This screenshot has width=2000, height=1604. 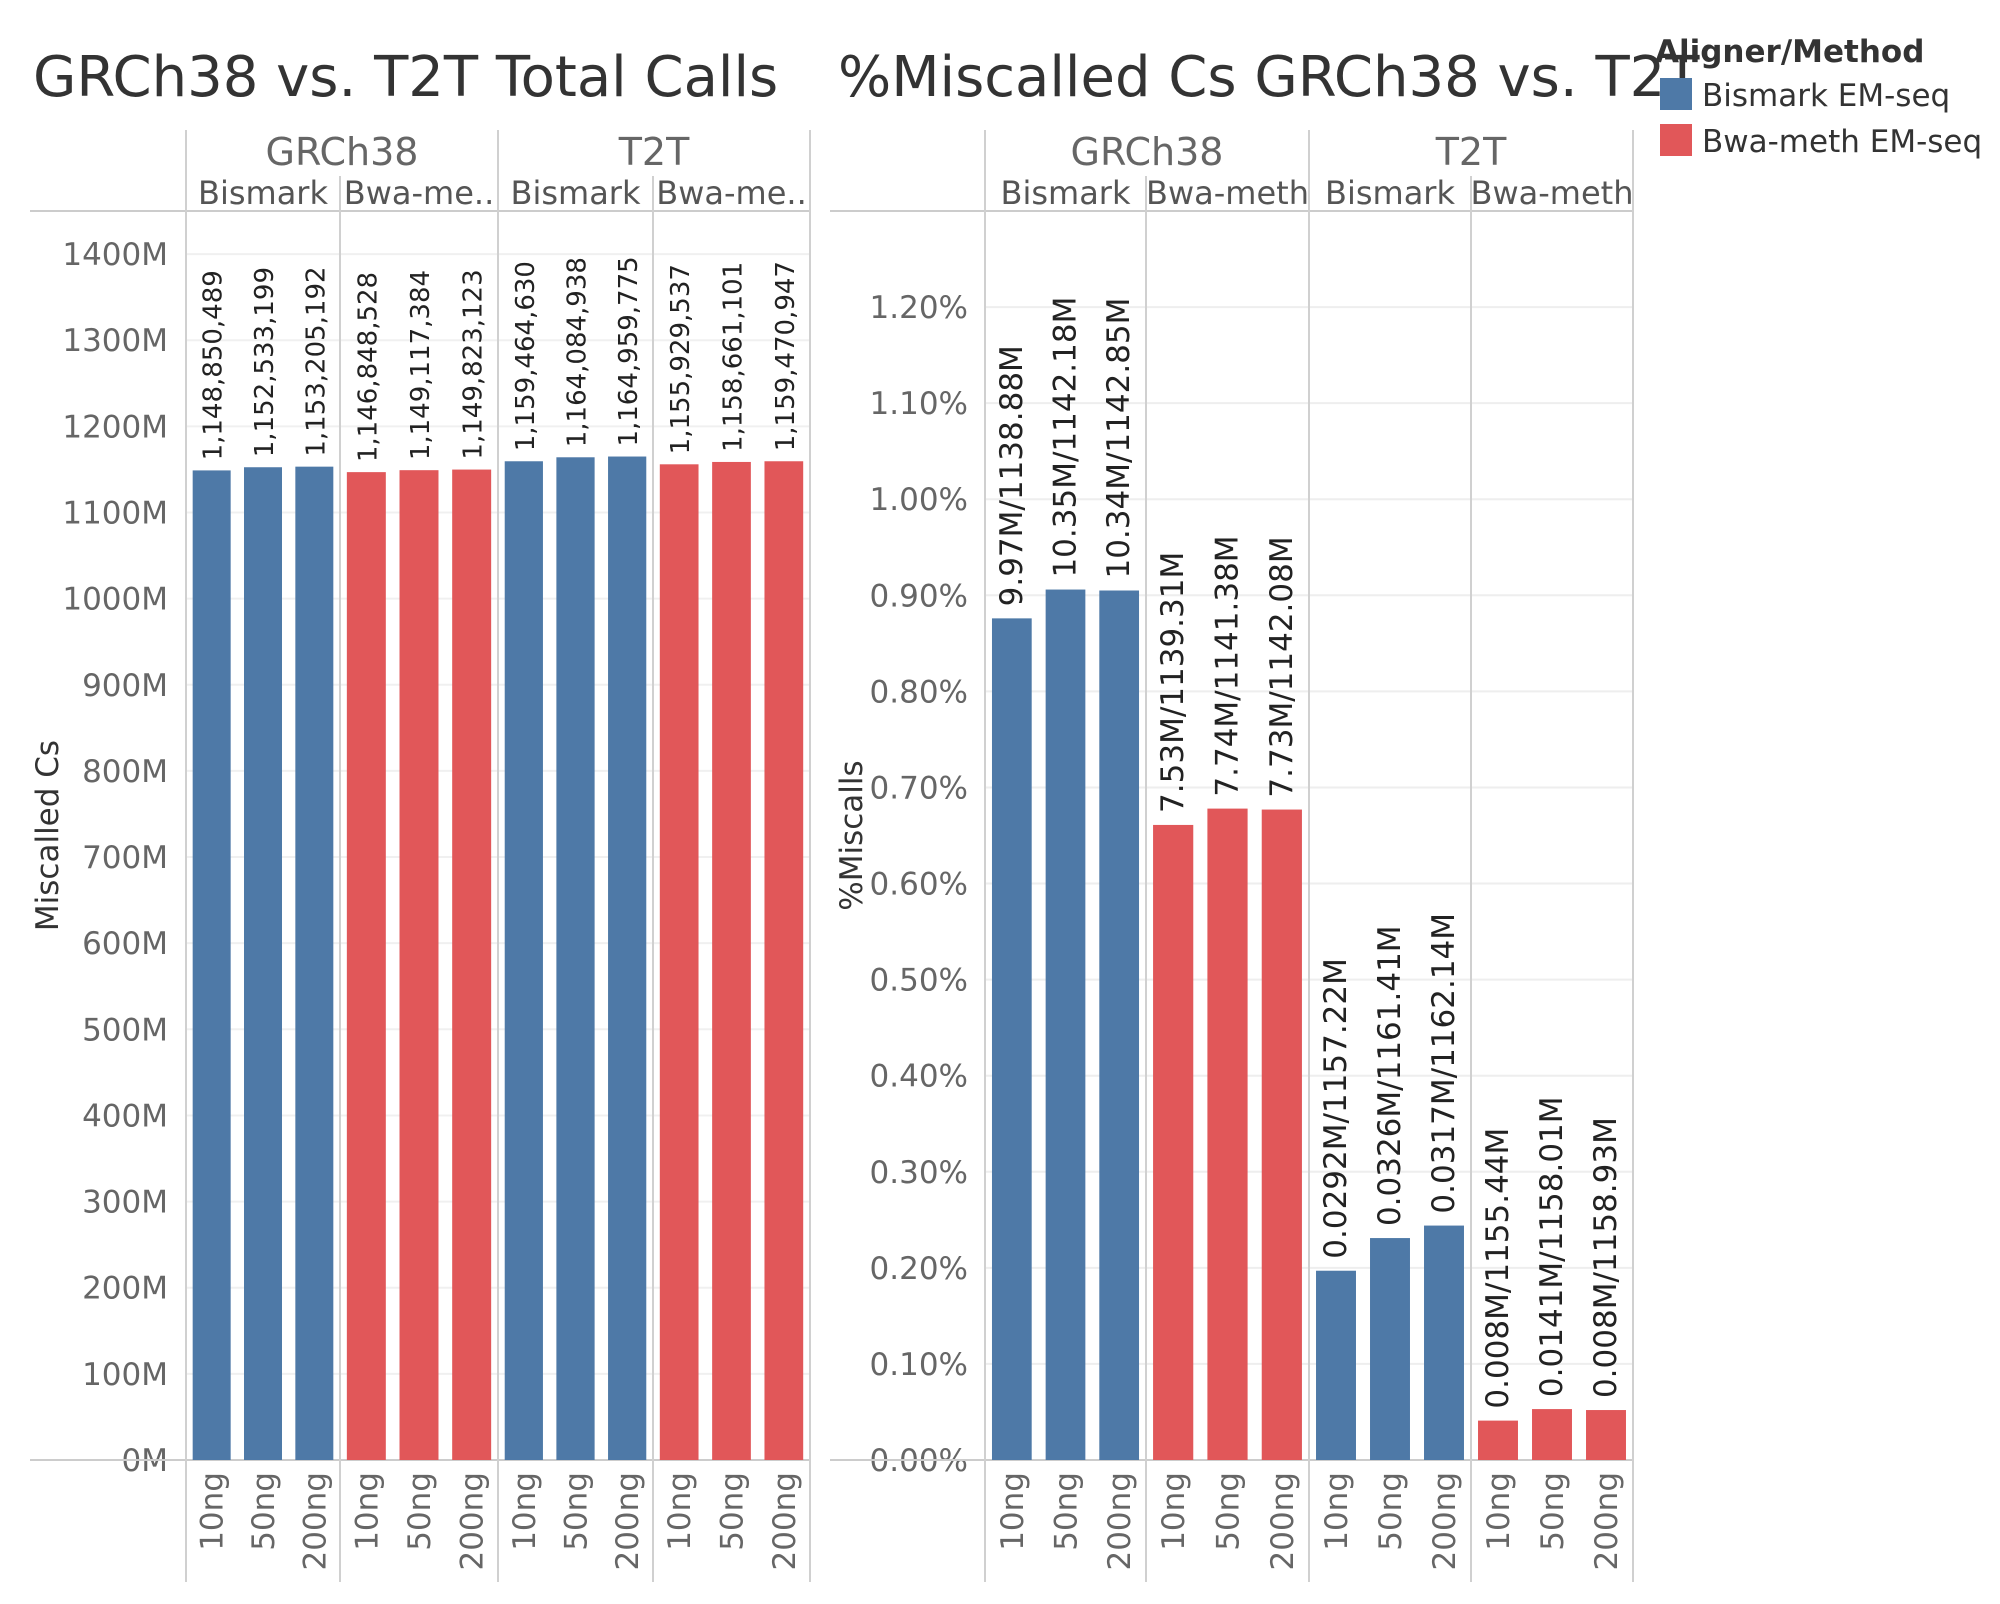 What do you see at coordinates (125, 944) in the screenshot?
I see `y-tick-label: 600M` at bounding box center [125, 944].